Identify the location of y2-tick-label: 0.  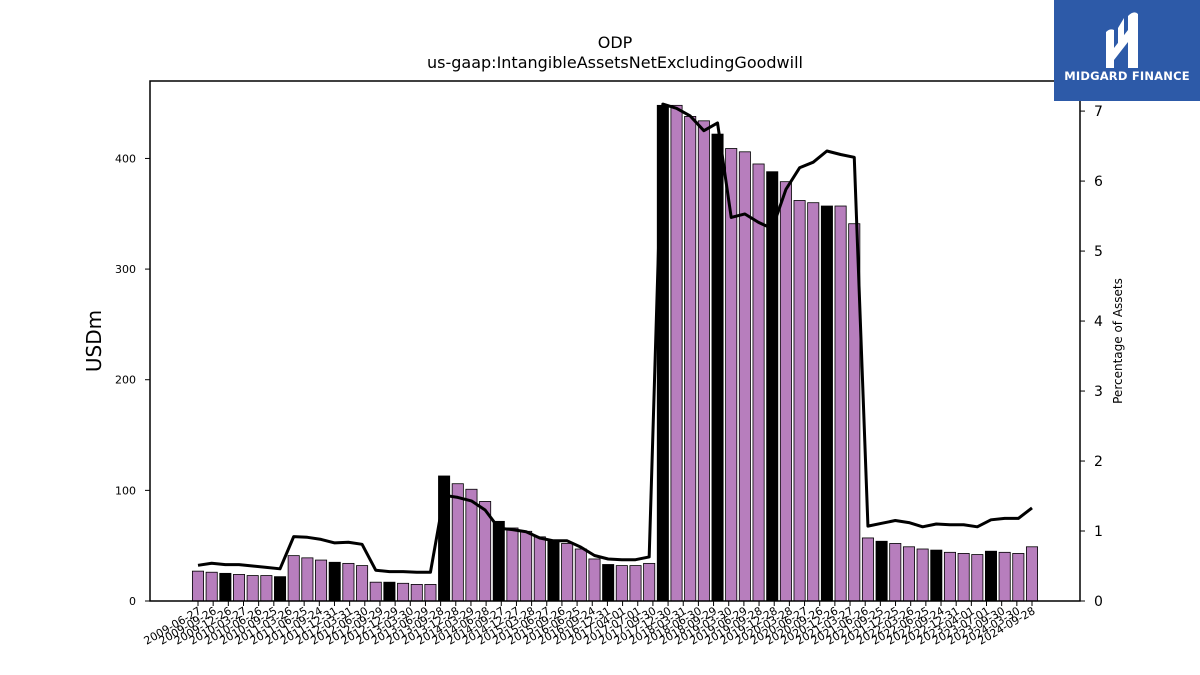
(1098, 602).